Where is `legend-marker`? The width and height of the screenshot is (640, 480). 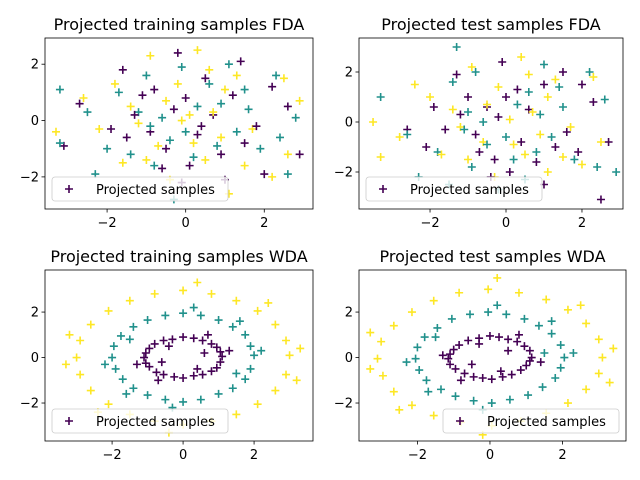 legend-marker is located at coordinates (69, 189).